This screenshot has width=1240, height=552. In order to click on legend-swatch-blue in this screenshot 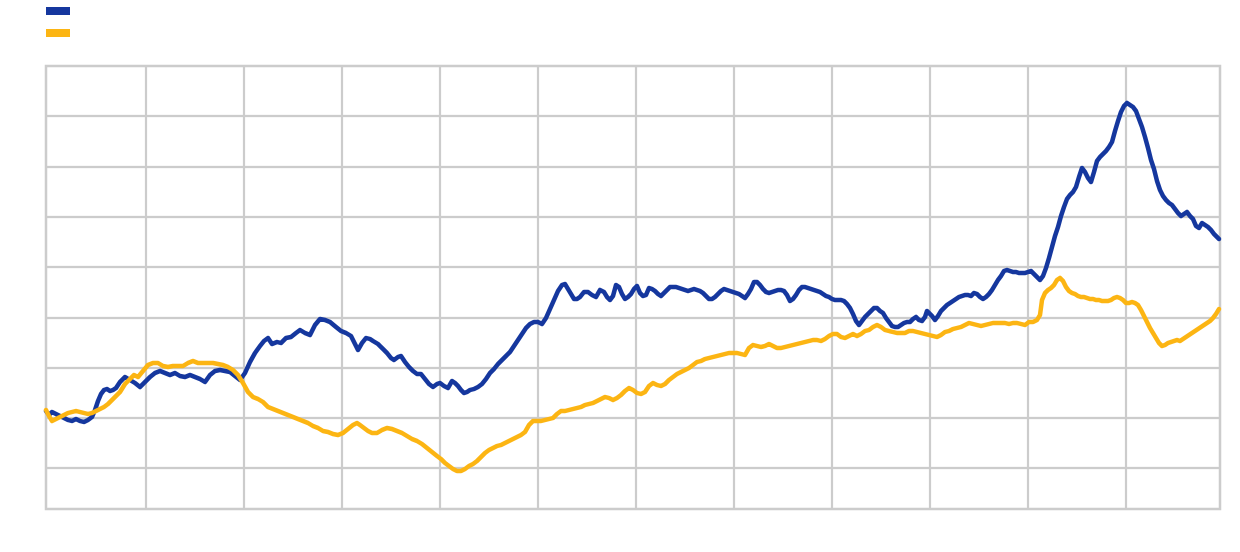, I will do `click(58, 11)`.